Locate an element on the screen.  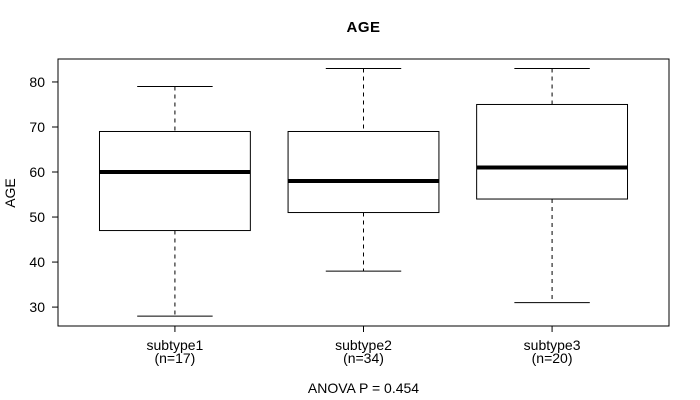
y-tick-label: 50 is located at coordinates (37, 217).